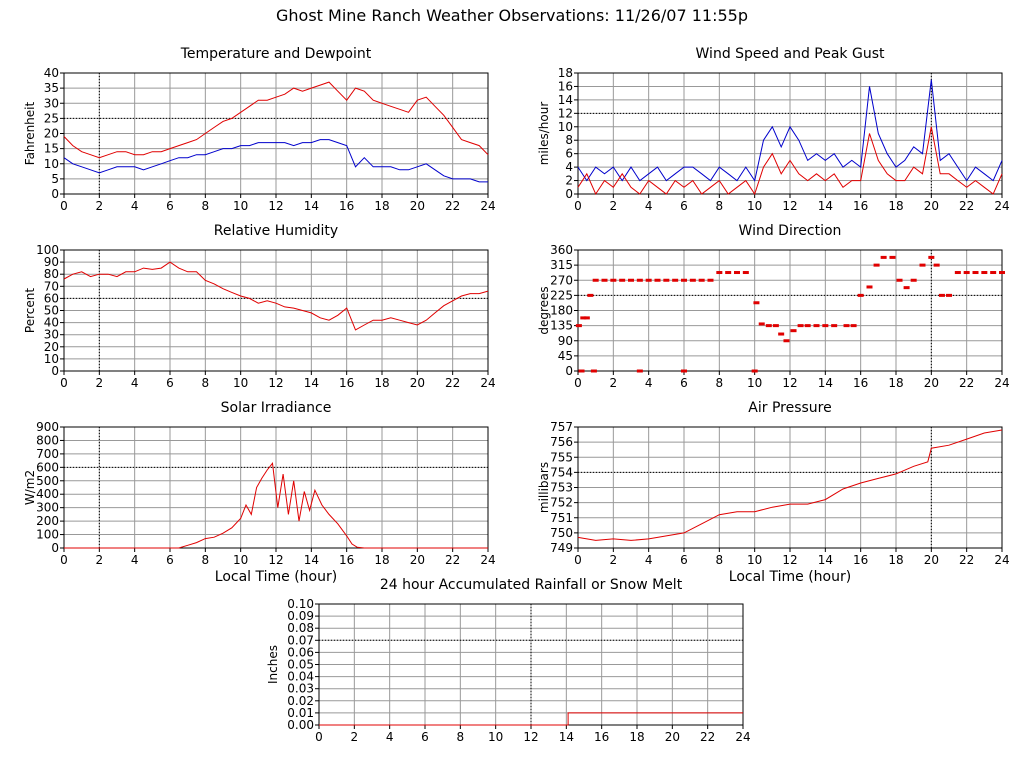 Image resolution: width=1024 pixels, height=768 pixels. What do you see at coordinates (561, 442) in the screenshot?
I see `pressure-ytick-label: 756` at bounding box center [561, 442].